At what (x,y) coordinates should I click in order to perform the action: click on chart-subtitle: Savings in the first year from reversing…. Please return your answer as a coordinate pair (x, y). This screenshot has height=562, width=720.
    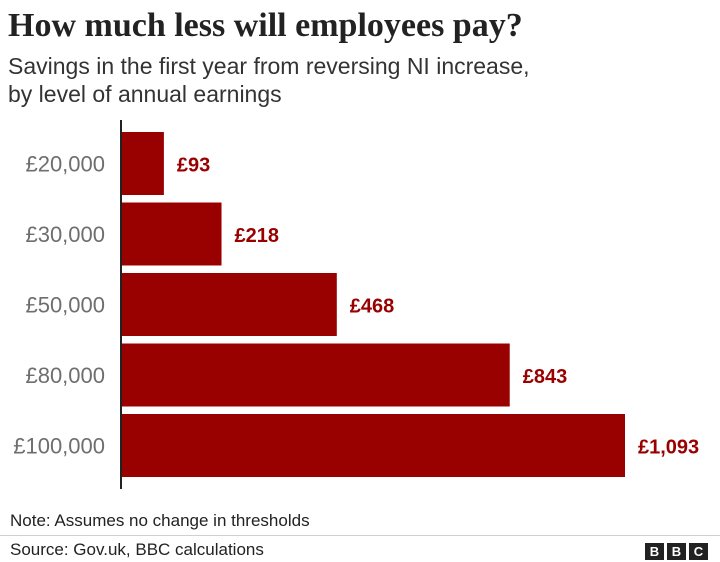
    Looking at the image, I should click on (358, 80).